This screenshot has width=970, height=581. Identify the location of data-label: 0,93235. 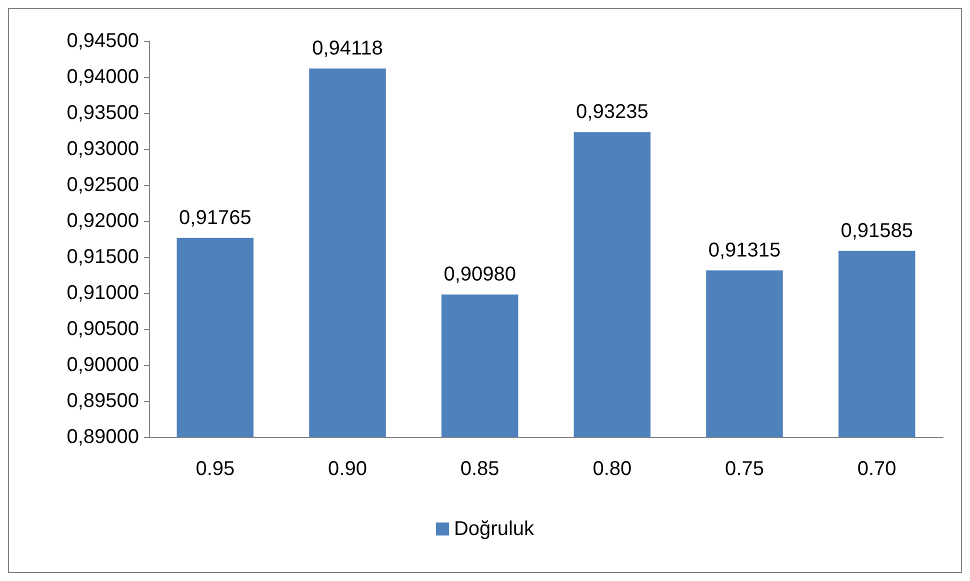
(612, 112).